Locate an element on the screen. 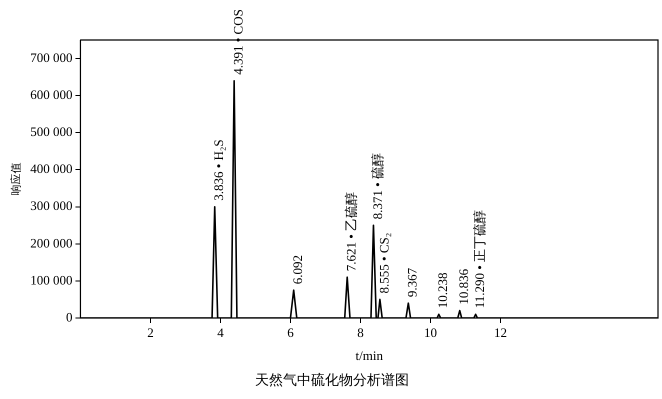 The height and width of the screenshot is (399, 662). x-tick-label: 8 is located at coordinates (360, 332).